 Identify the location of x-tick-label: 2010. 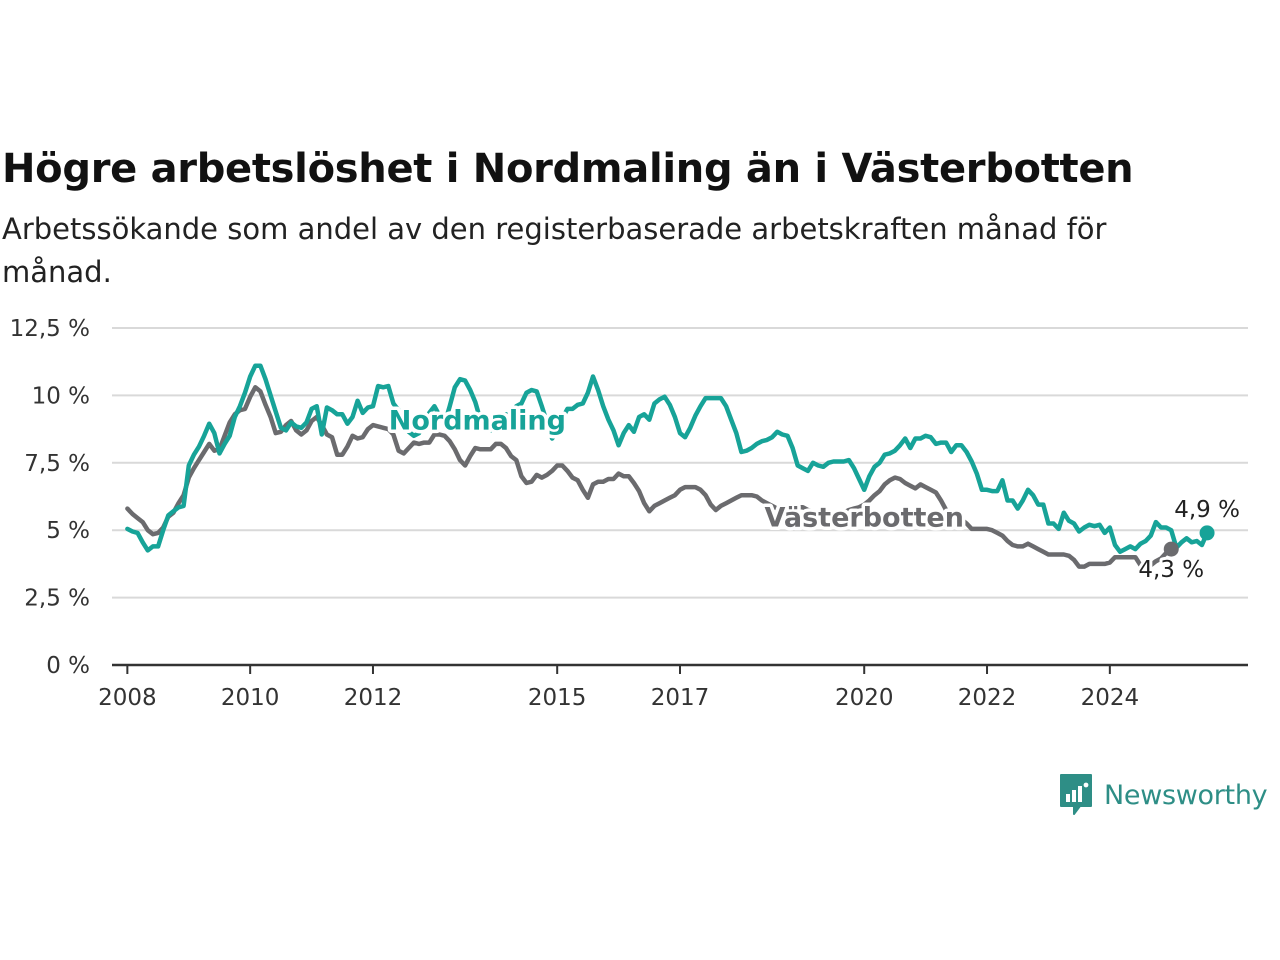
(250, 698).